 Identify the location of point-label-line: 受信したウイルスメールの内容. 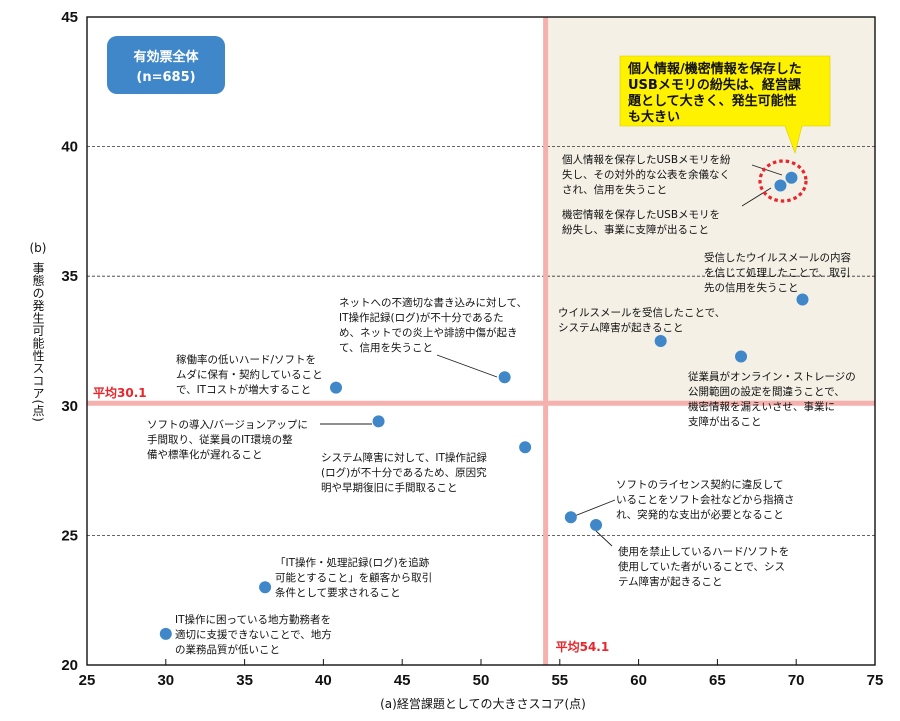
(777, 257).